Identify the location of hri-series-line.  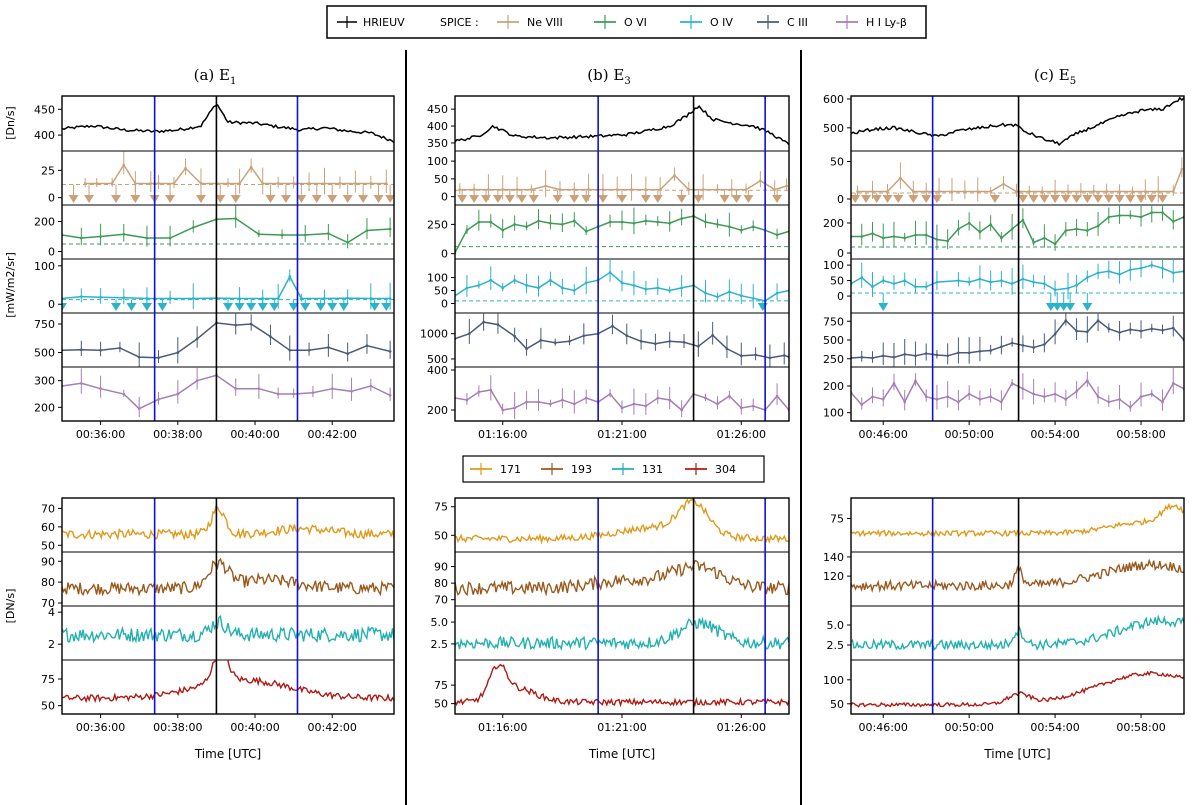
(1017, 121).